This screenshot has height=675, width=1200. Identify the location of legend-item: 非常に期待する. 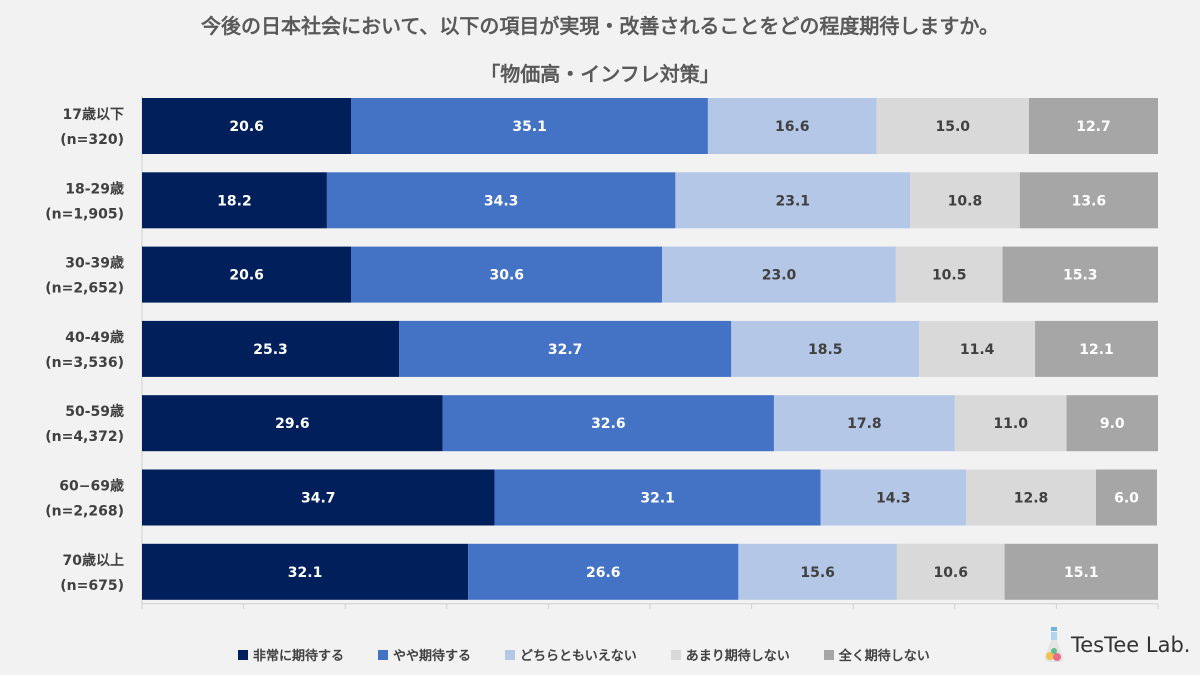
(291, 654).